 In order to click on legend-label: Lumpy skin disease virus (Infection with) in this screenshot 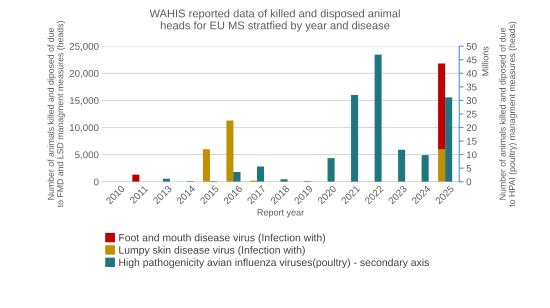, I will do `click(212, 251)`.